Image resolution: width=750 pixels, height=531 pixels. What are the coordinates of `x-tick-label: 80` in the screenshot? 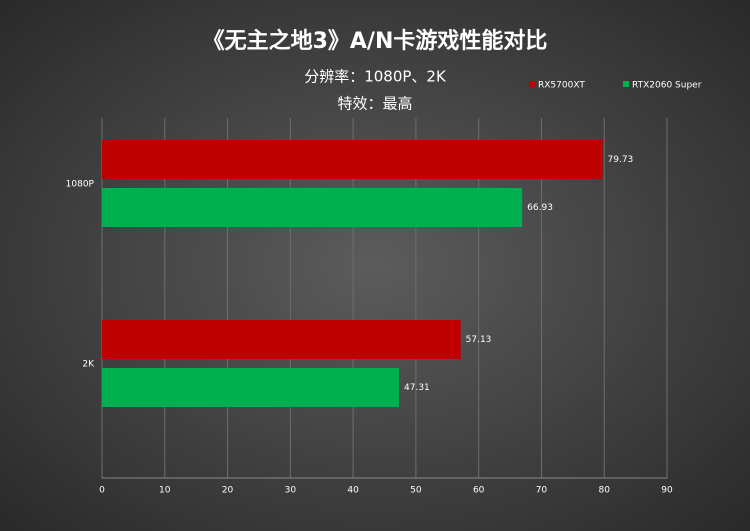 It's located at (604, 491).